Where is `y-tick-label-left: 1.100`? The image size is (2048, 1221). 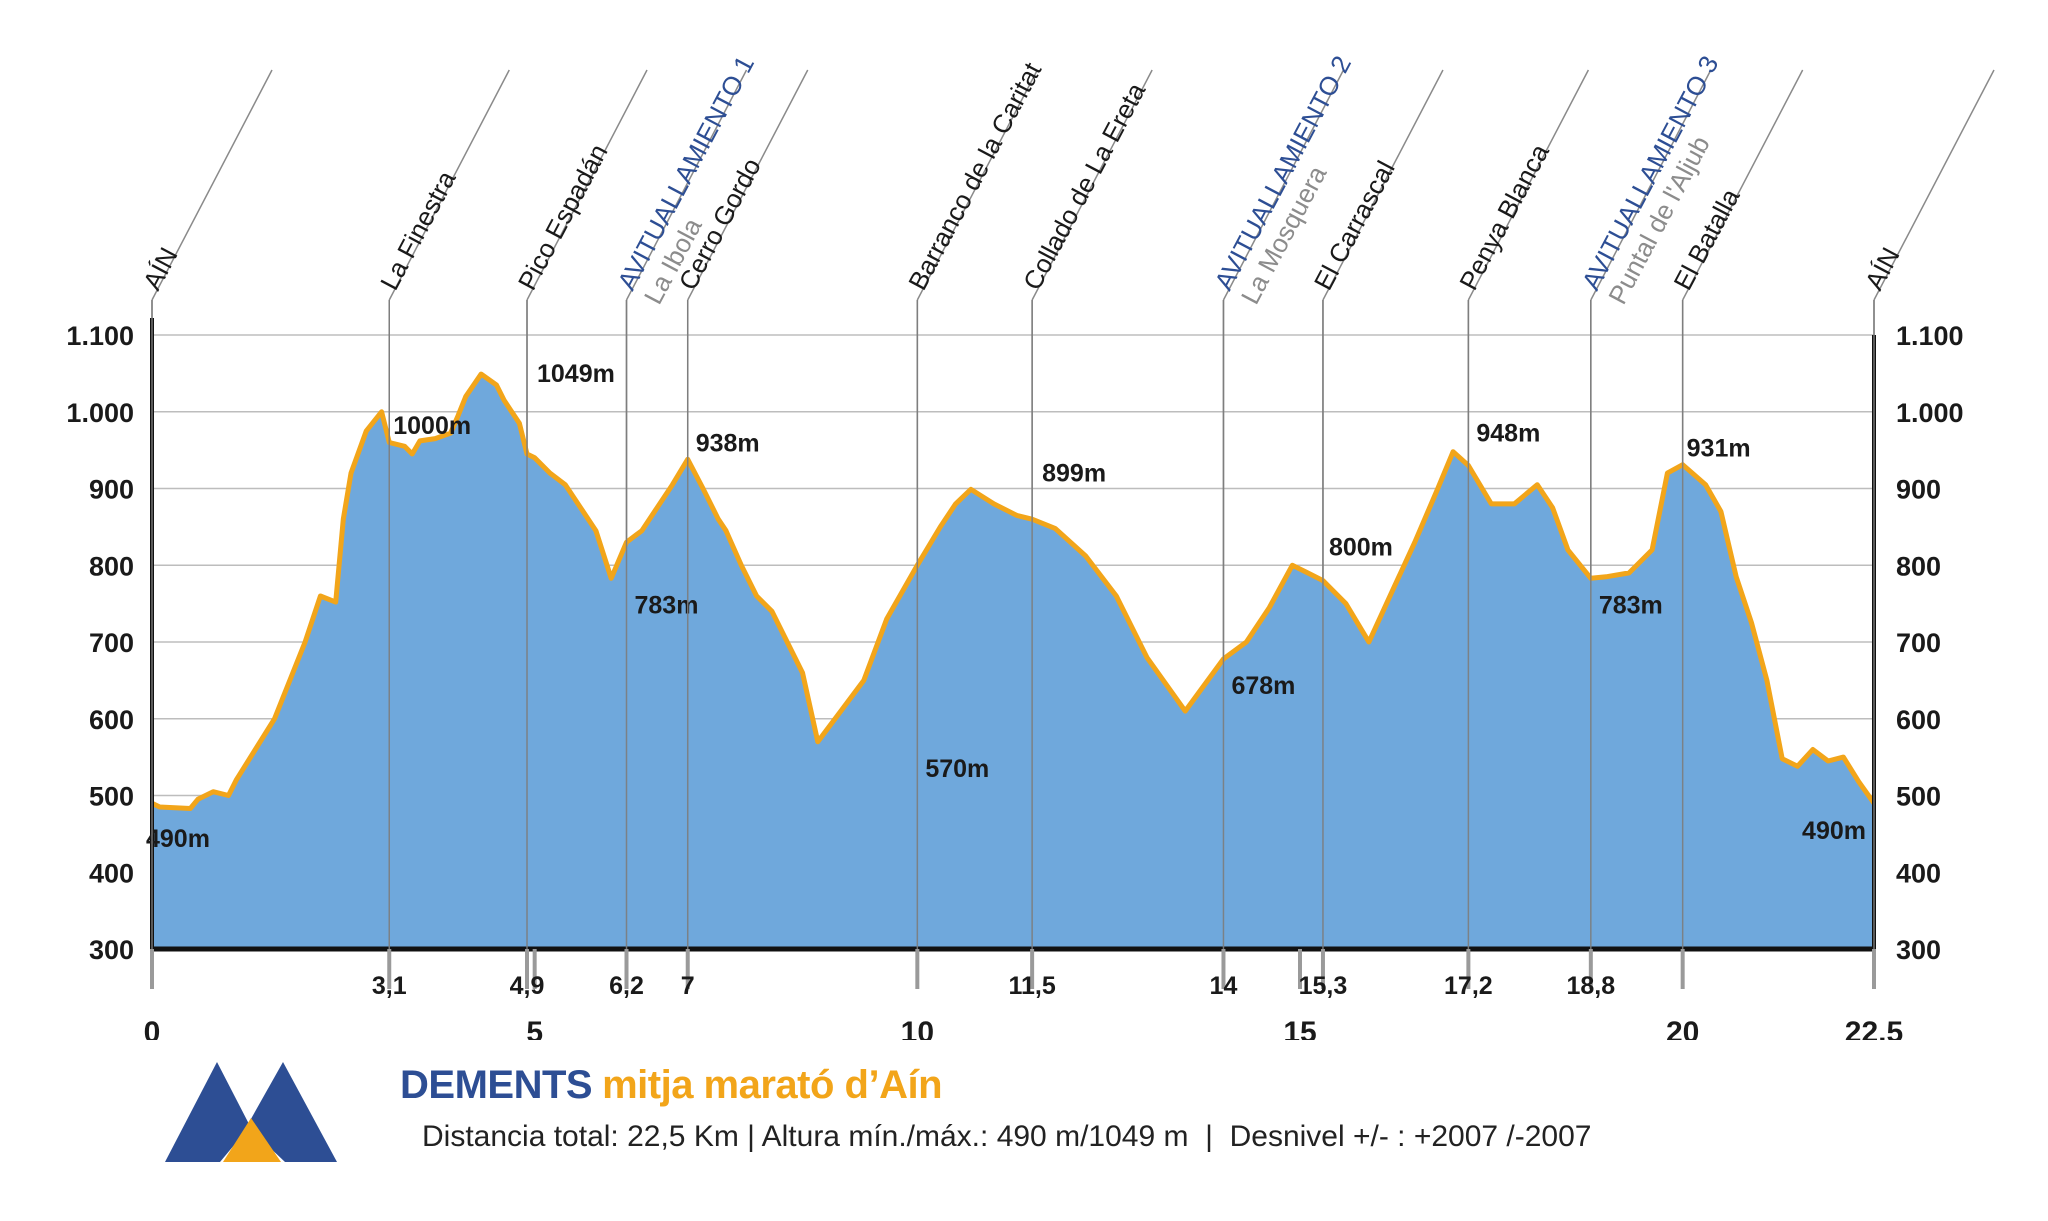
y-tick-label-left: 1.100 is located at coordinates (100, 336).